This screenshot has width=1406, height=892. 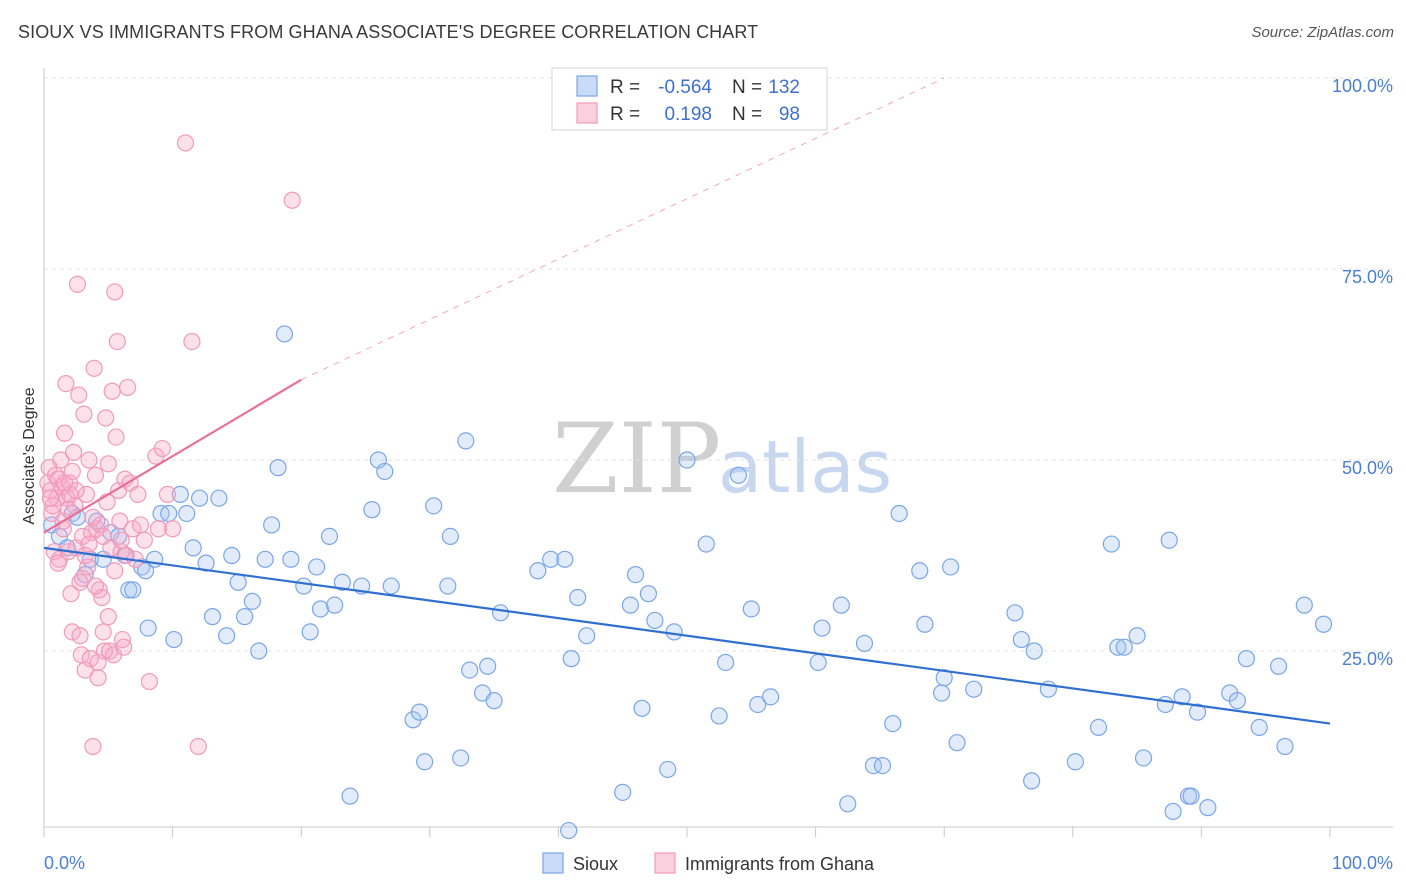 What do you see at coordinates (1322, 32) in the screenshot?
I see `source-label: Source: ZipAtlas.com` at bounding box center [1322, 32].